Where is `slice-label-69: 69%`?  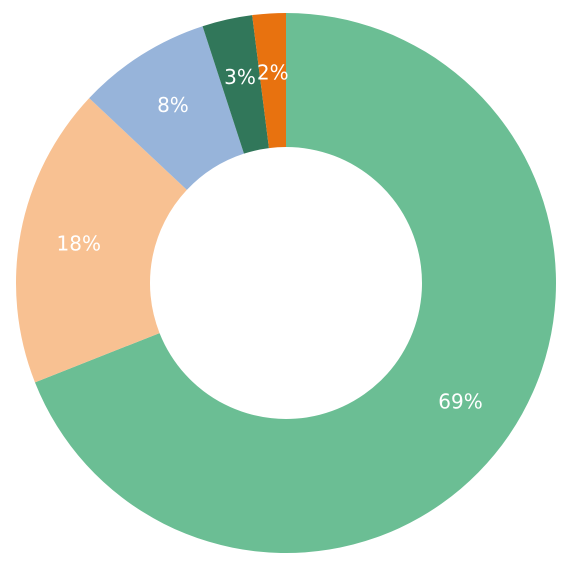
slice-label-69: 69% is located at coordinates (460, 402).